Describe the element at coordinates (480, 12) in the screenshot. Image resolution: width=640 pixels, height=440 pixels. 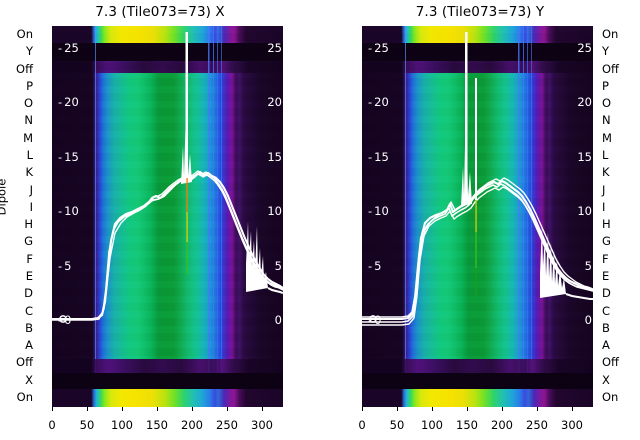
I see `panel-y-title: 7.3 (Tile073=73) Y` at that location.